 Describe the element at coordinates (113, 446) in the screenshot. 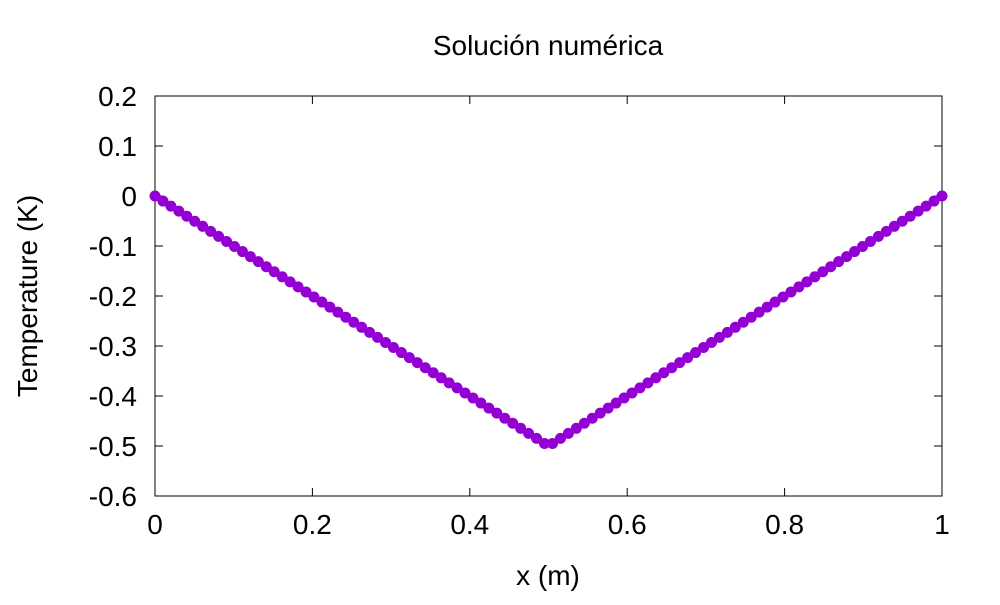

I see `y-tick-label: -0.5` at that location.